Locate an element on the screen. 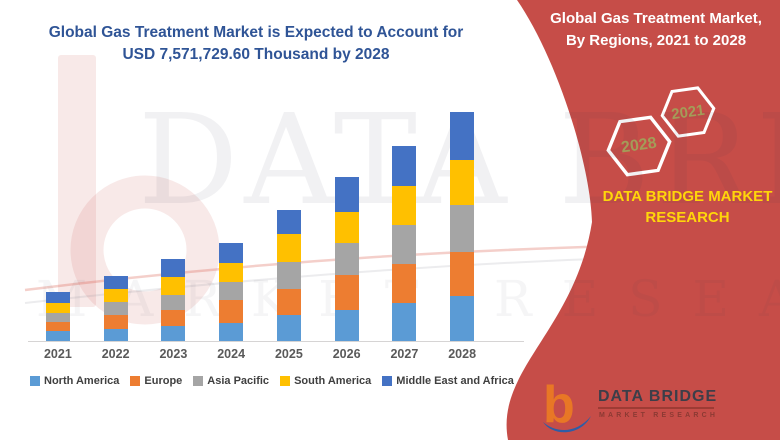 This screenshot has width=780, height=440. x-label-2028: 2028 is located at coordinates (462, 354).